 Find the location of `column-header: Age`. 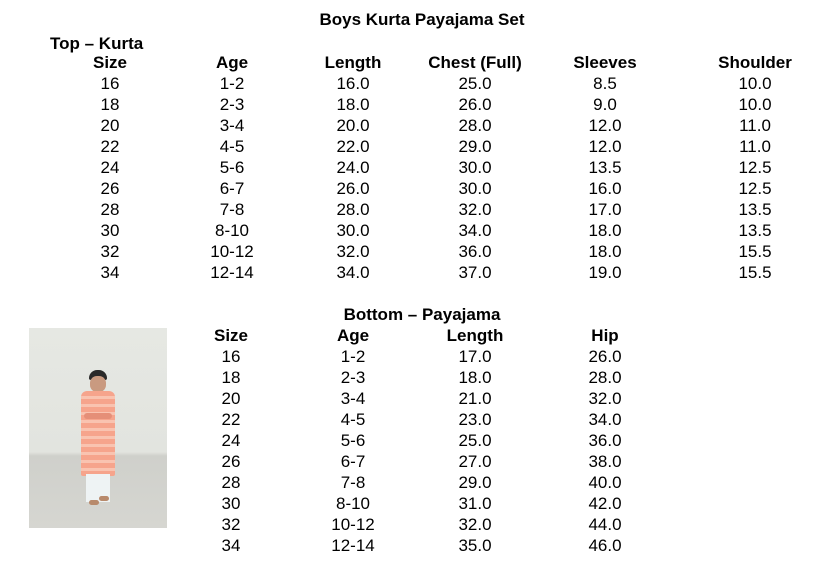

column-header: Age is located at coordinates (232, 62).